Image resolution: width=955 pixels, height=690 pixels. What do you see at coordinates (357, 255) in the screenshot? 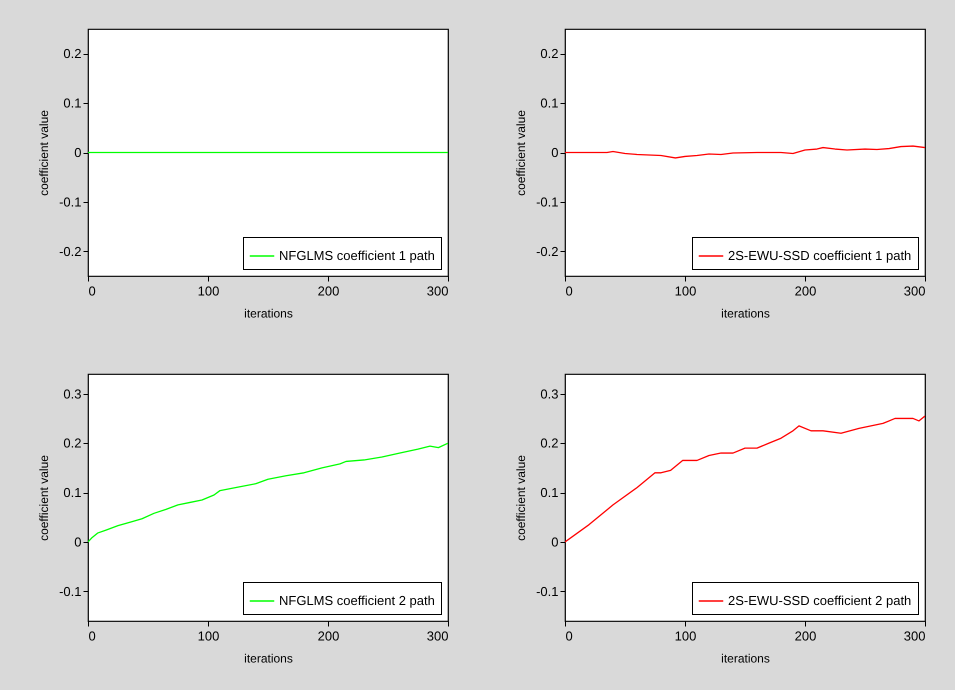
I see `legend-label: NFGLMS coefficient 1 path` at bounding box center [357, 255].